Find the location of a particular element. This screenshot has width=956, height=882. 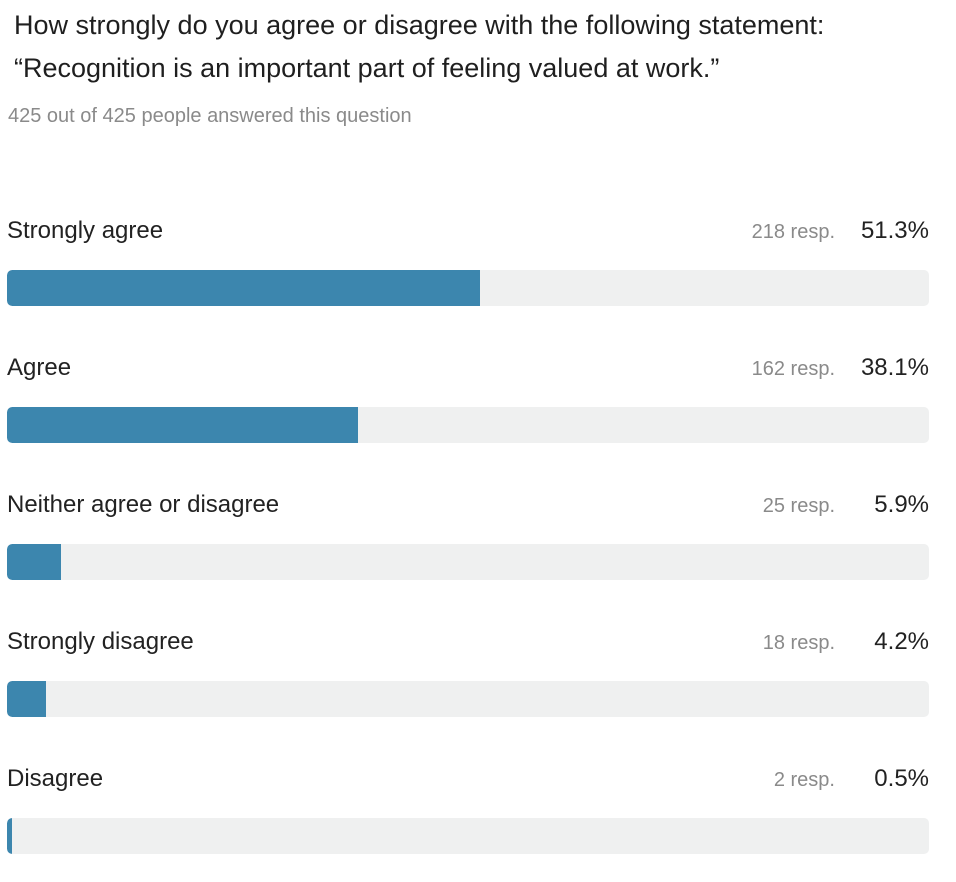

answer-row: Agree 162 resp. 38.1% is located at coordinates (468, 403).